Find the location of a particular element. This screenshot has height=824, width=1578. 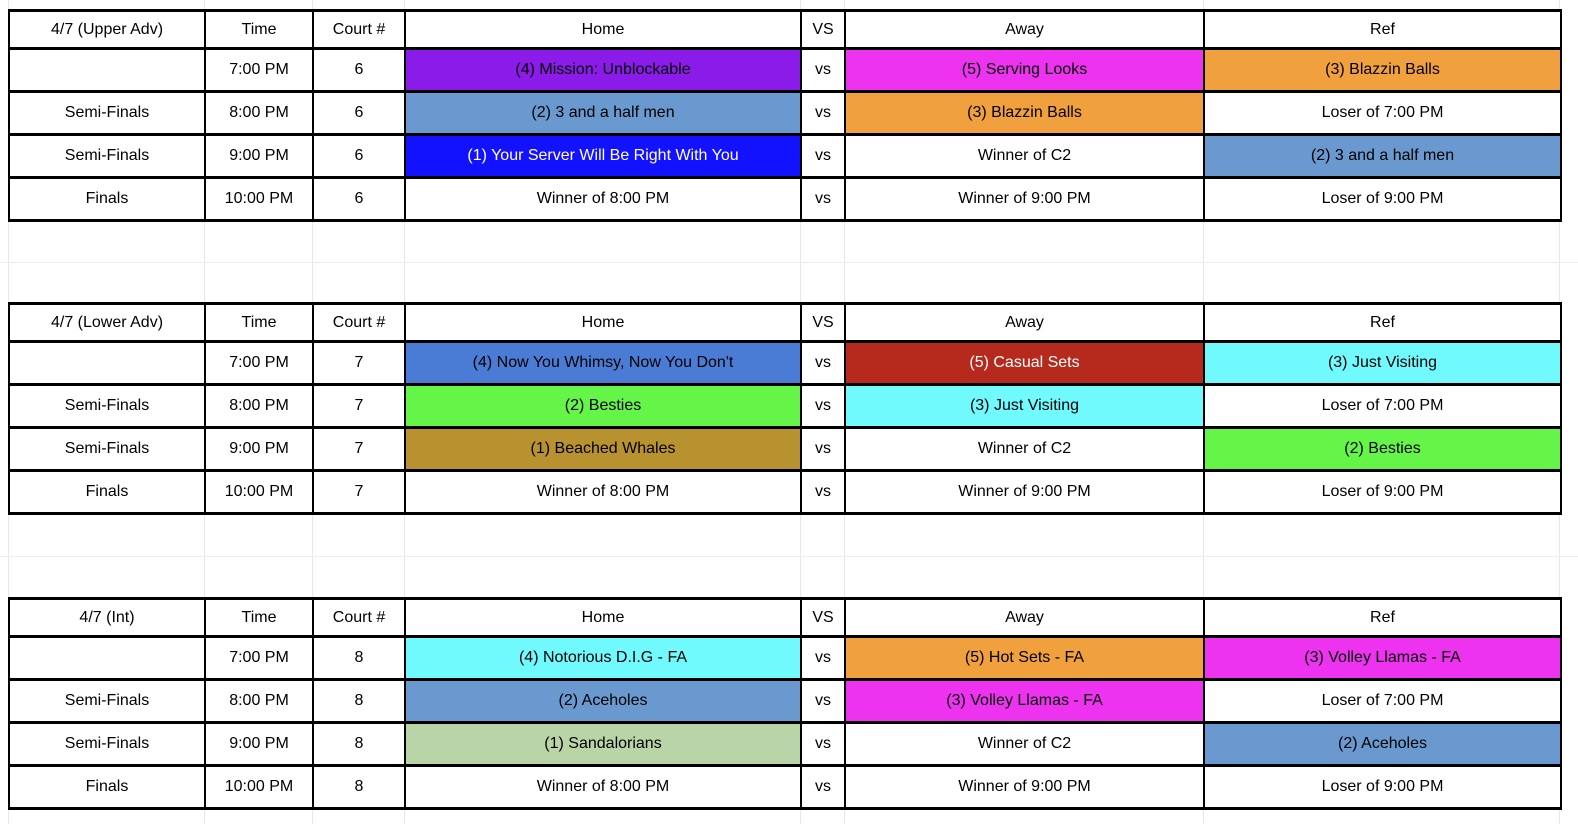

ref-team-cell: (2) Aceholes is located at coordinates (1382, 744).